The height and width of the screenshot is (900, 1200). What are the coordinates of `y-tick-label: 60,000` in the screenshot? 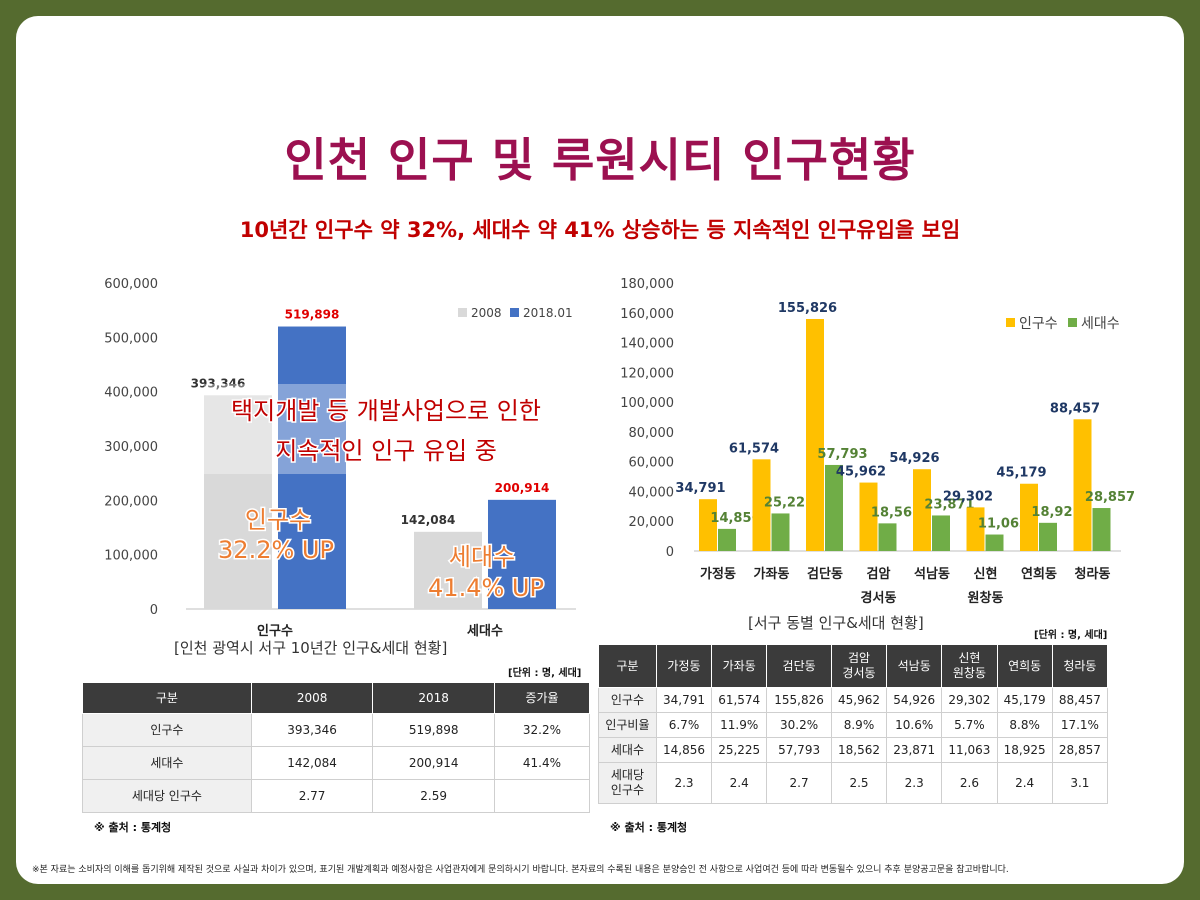 It's located at (652, 463).